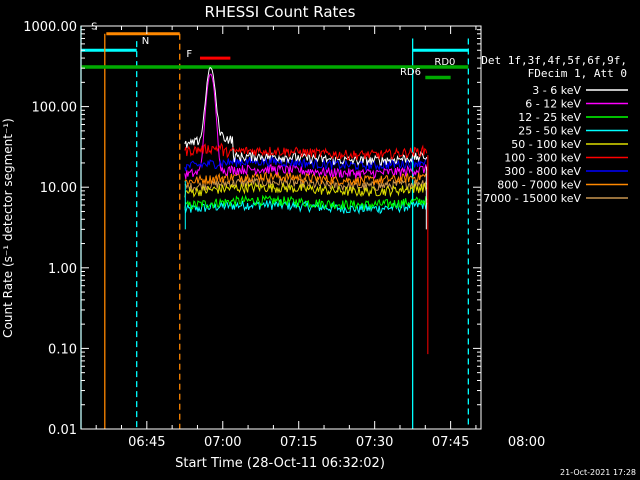 The width and height of the screenshot is (640, 480). What do you see at coordinates (410, 72) in the screenshot?
I see `rd6-label: RD6` at bounding box center [410, 72].